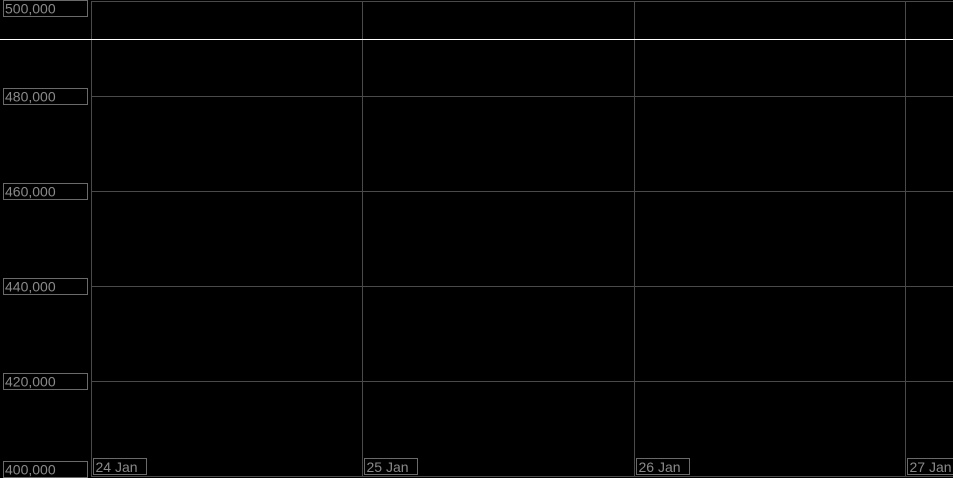 The height and width of the screenshot is (478, 953). Describe the element at coordinates (30, 9) in the screenshot. I see `y-tick-label: 500,000` at that location.